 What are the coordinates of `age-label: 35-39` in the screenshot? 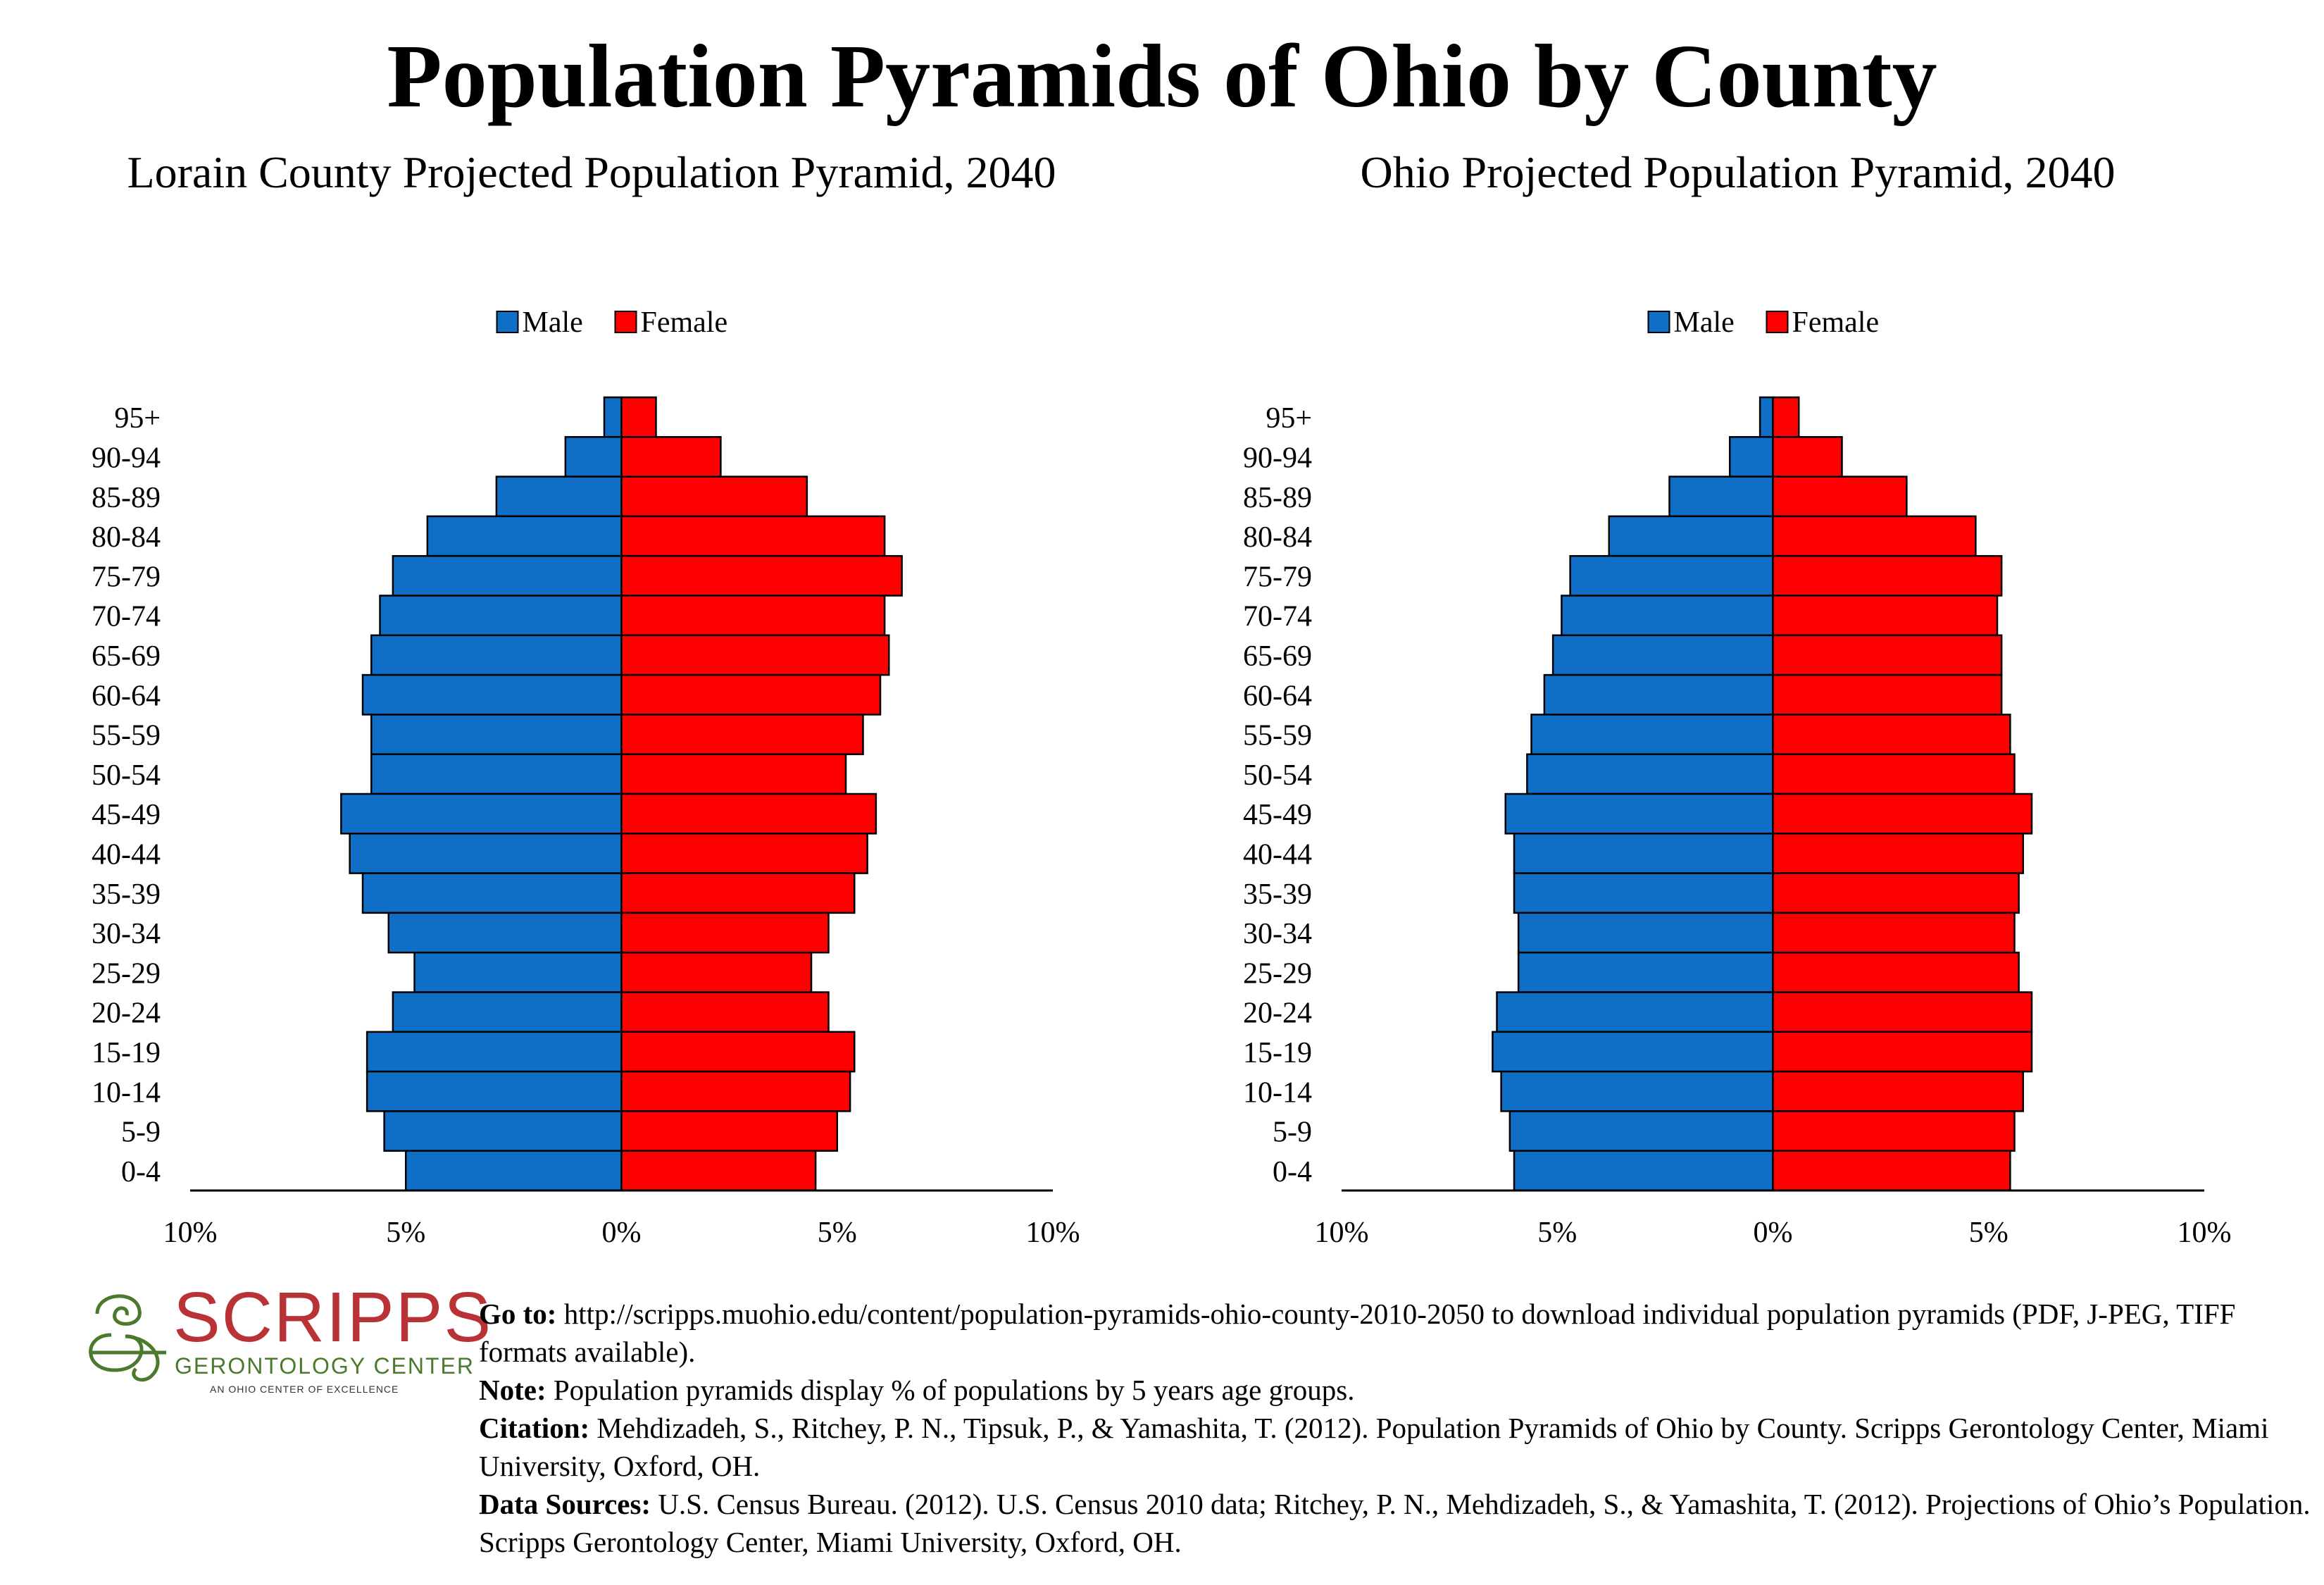 It's located at (126, 895).